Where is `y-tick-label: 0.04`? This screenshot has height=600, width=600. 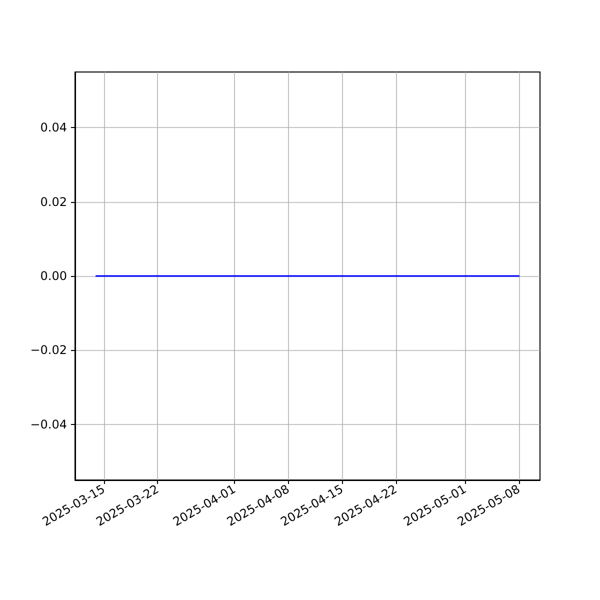 y-tick-label: 0.04 is located at coordinates (53, 127).